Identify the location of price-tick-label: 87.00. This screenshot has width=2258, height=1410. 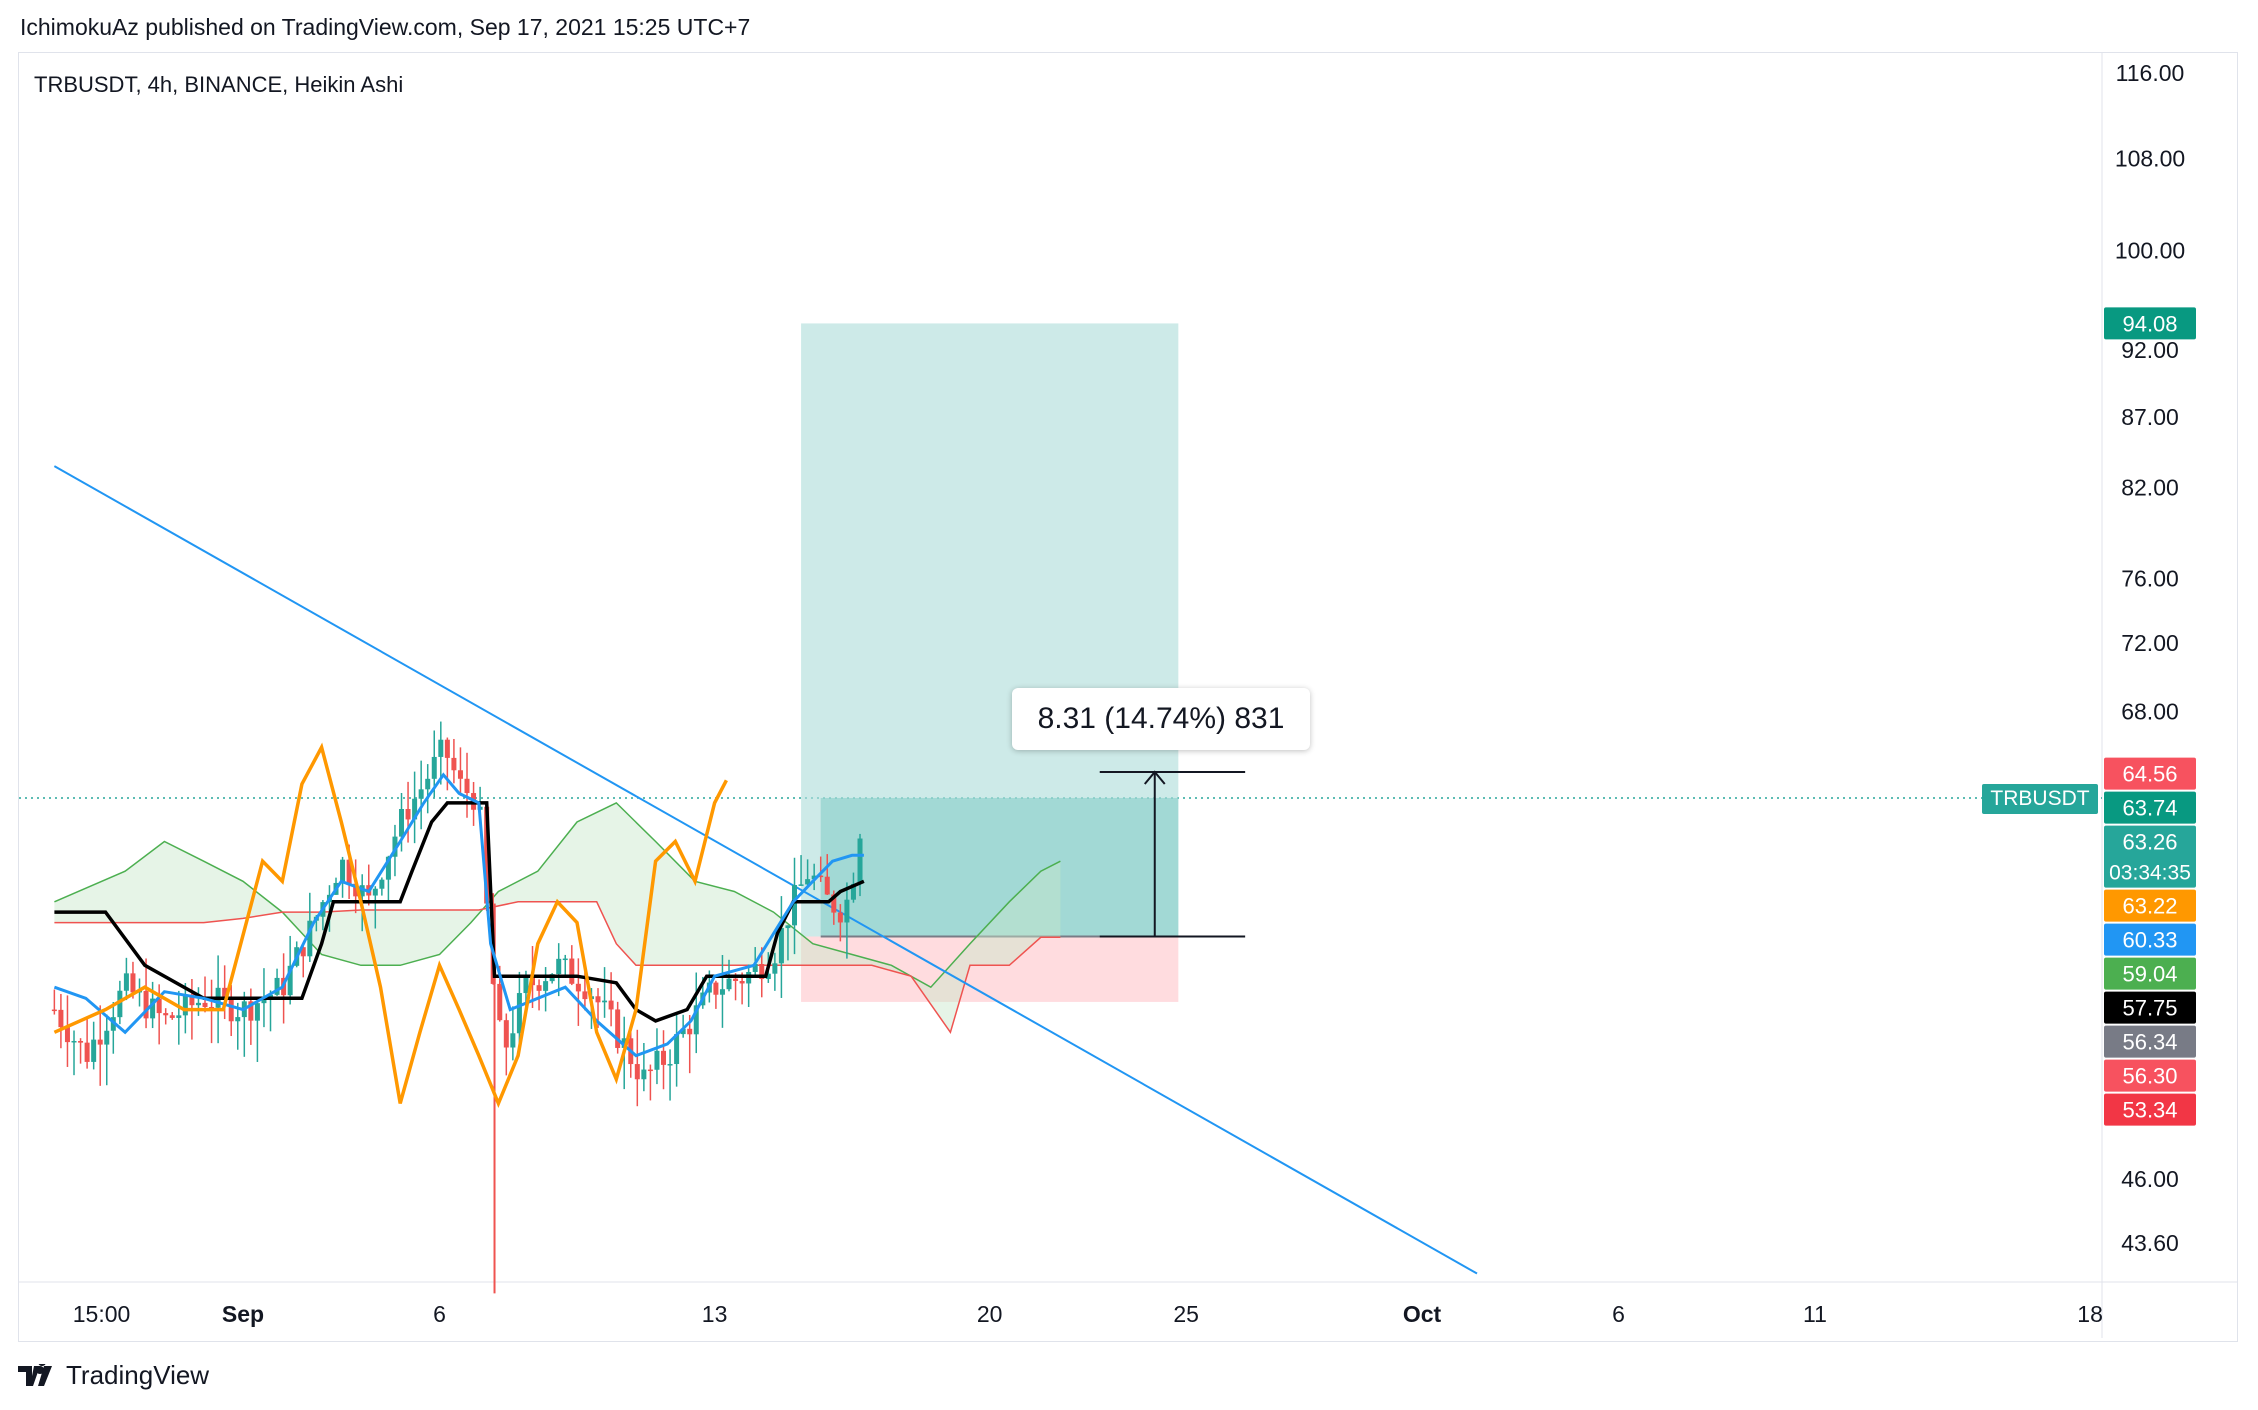
(2150, 417).